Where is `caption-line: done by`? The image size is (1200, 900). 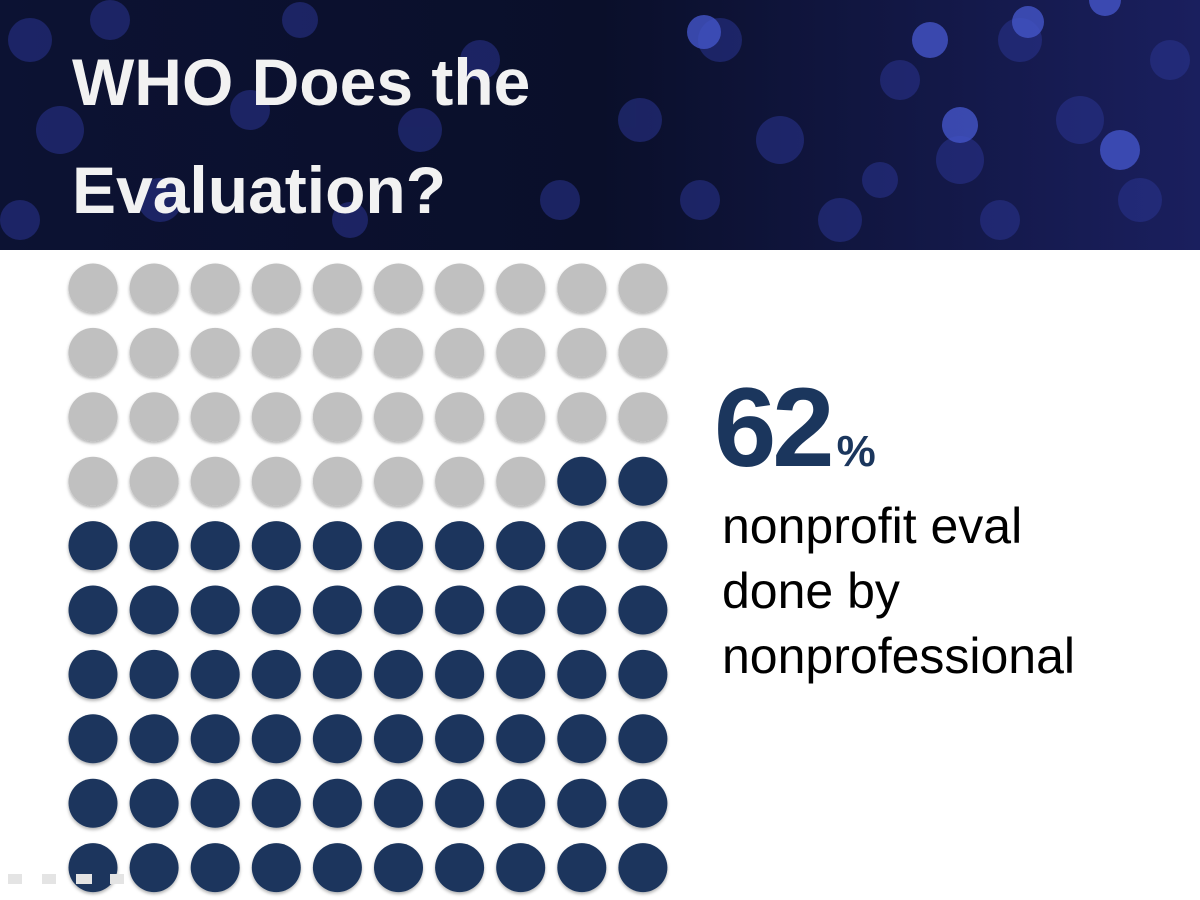 caption-line: done by is located at coordinates (811, 591).